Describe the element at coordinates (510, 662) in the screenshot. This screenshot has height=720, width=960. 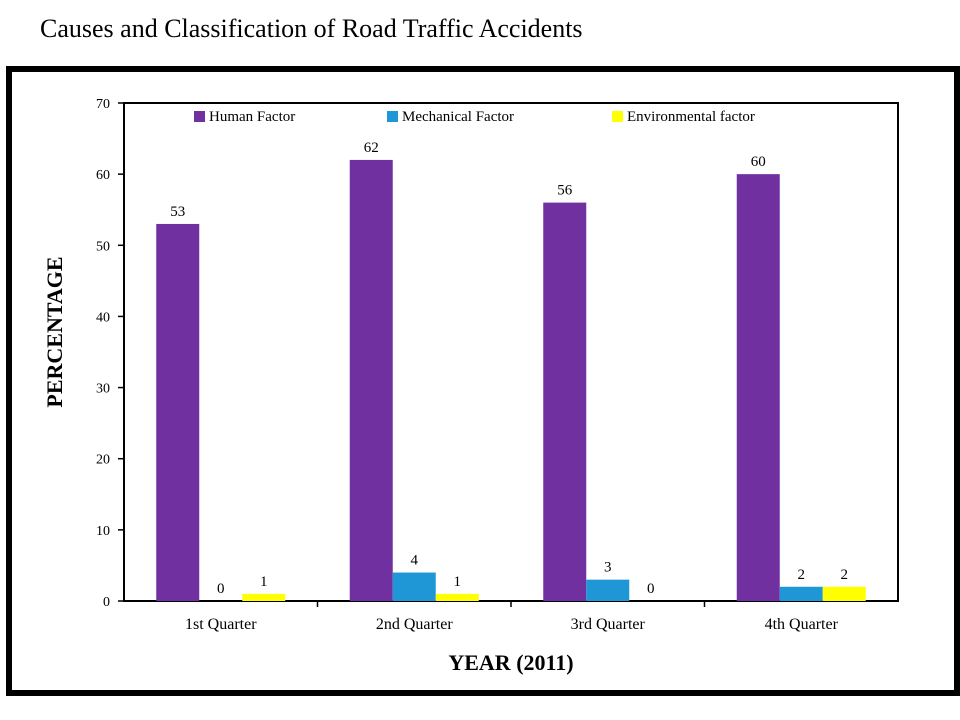
I see `x-axis-title: YEAR (2011)` at that location.